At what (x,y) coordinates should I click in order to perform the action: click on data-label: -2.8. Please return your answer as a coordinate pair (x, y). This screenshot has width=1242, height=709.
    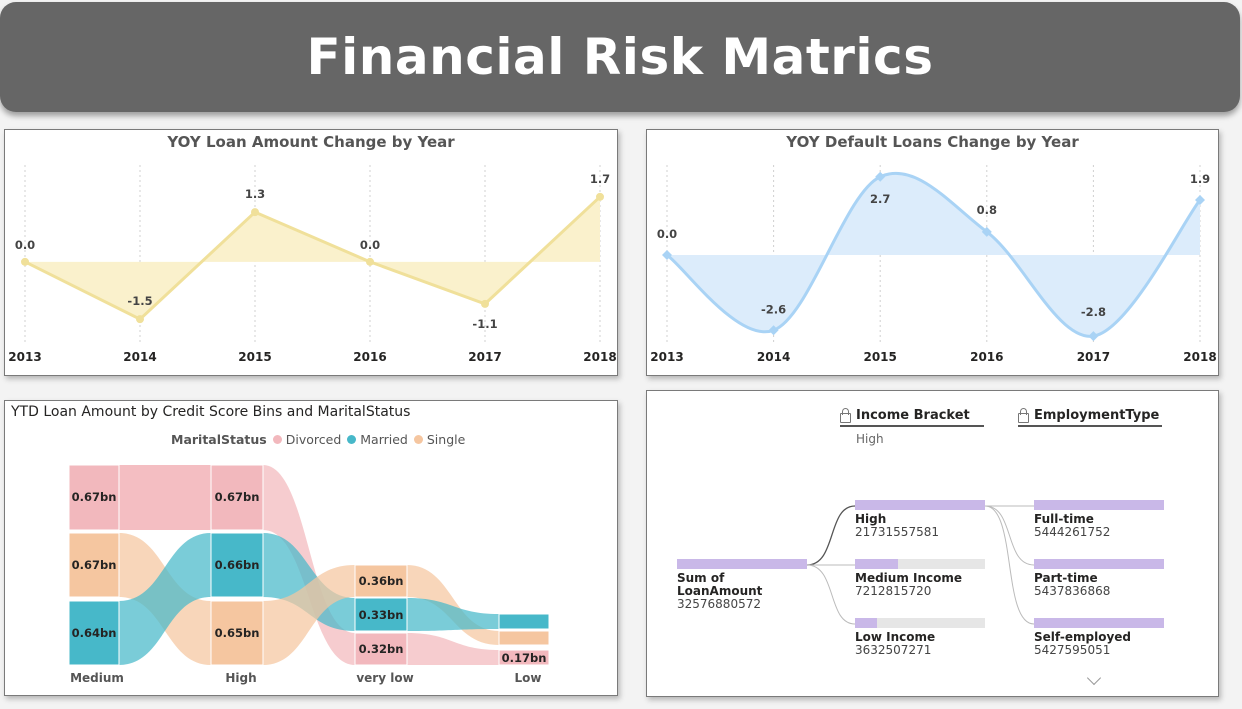
    Looking at the image, I should click on (1093, 312).